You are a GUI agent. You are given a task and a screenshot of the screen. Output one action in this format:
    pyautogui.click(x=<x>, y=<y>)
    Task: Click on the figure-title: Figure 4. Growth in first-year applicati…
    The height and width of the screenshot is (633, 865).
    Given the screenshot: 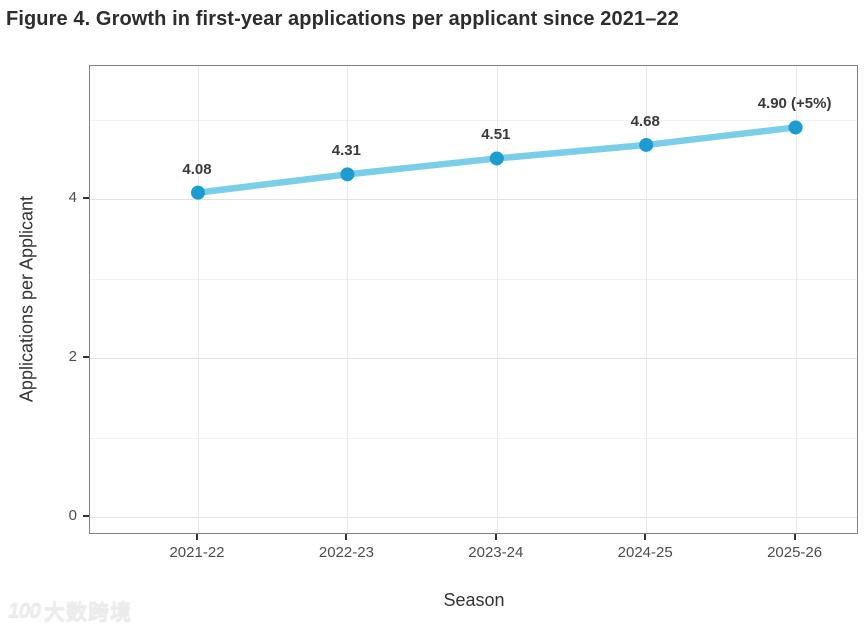 What is the action you would take?
    pyautogui.click(x=342, y=19)
    